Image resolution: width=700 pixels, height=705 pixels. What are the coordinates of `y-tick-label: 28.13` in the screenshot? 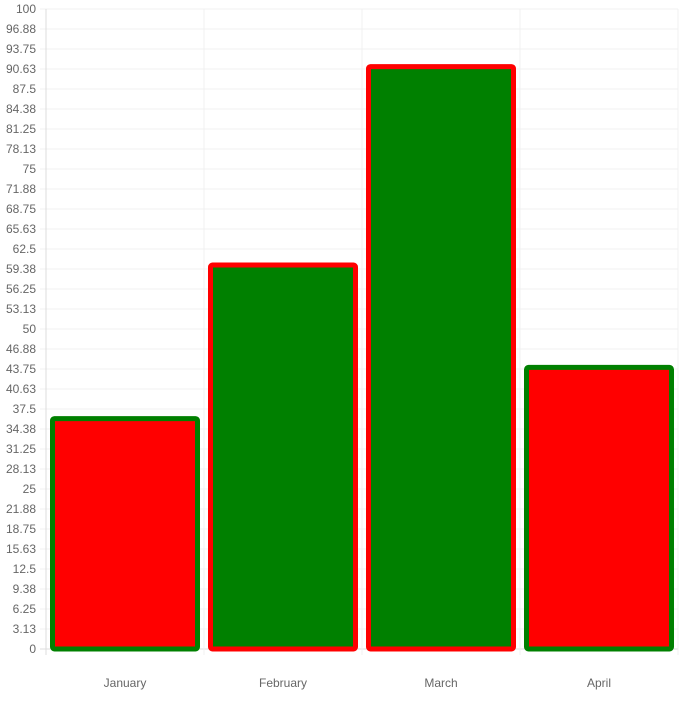 It's located at (21, 469).